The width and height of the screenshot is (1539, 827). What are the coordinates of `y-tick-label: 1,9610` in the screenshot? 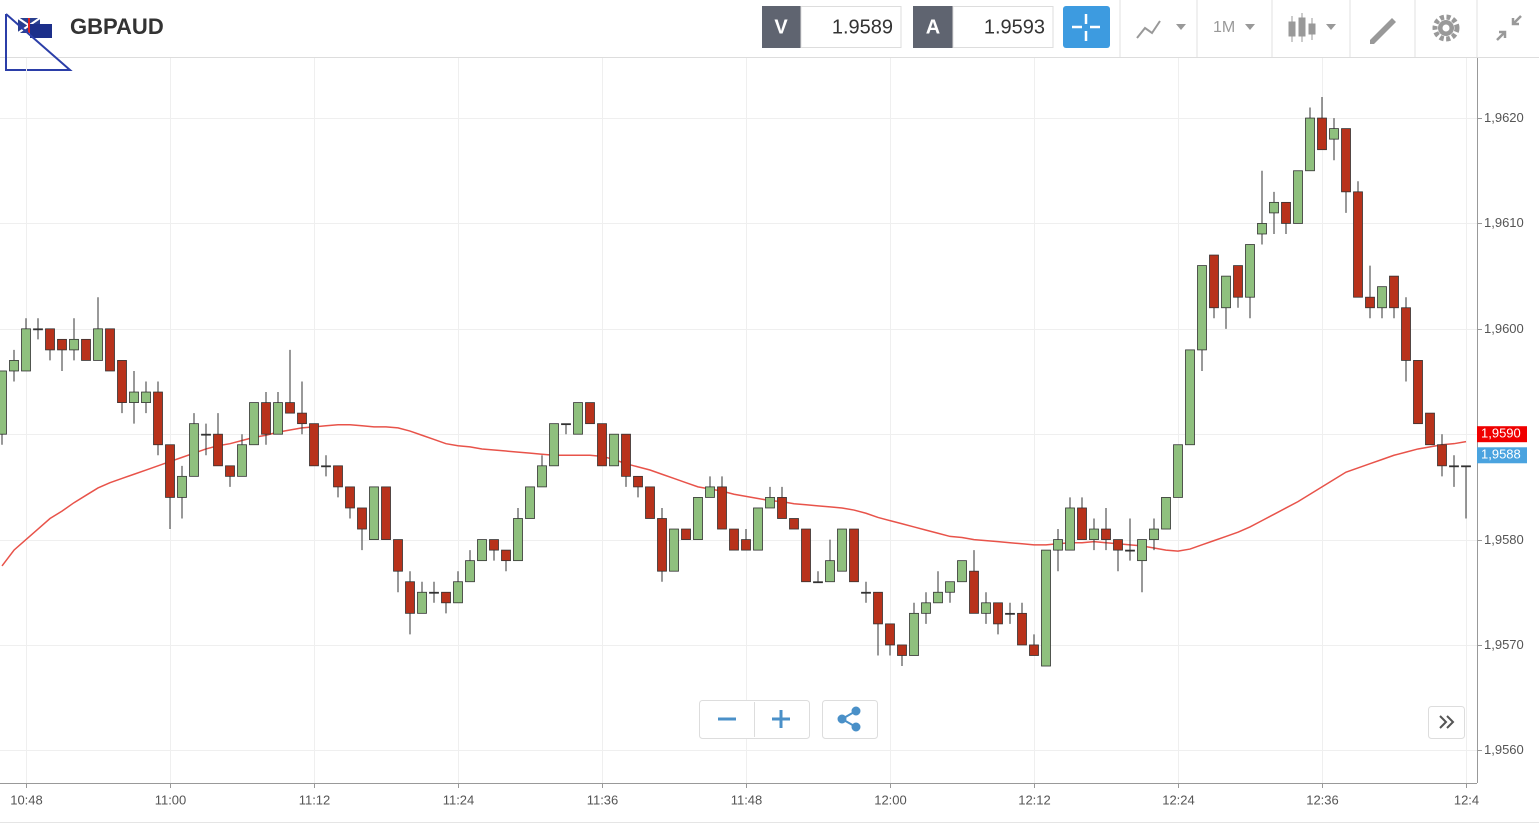 It's located at (1504, 222).